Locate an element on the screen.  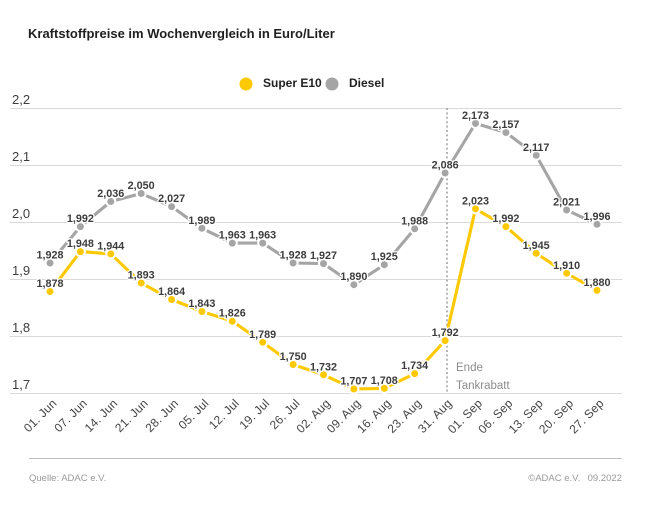
svg-text: 1,750 is located at coordinates (293, 357).